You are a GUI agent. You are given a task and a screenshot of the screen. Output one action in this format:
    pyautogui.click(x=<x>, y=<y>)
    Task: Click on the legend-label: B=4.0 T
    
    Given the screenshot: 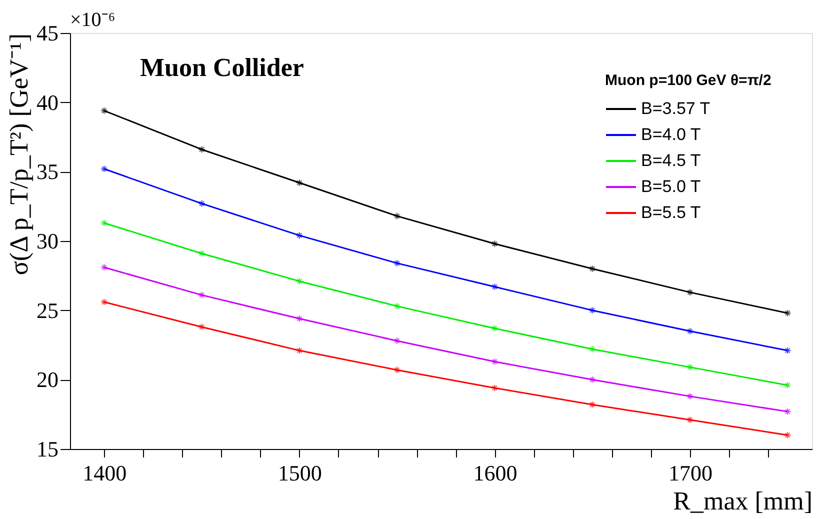 What is the action you would take?
    pyautogui.click(x=671, y=134)
    